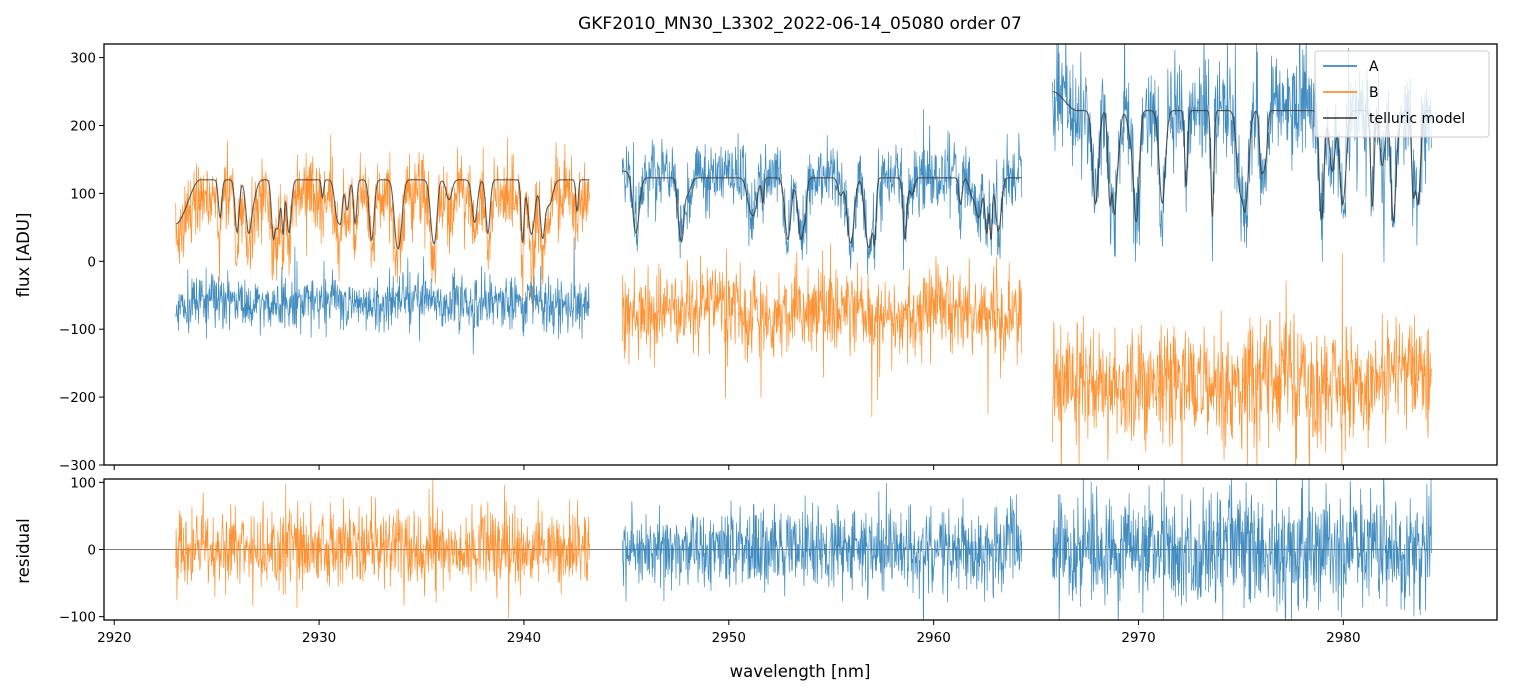 This screenshot has height=696, width=1513. I want to click on x-tick-label-2930: 2930, so click(319, 638).